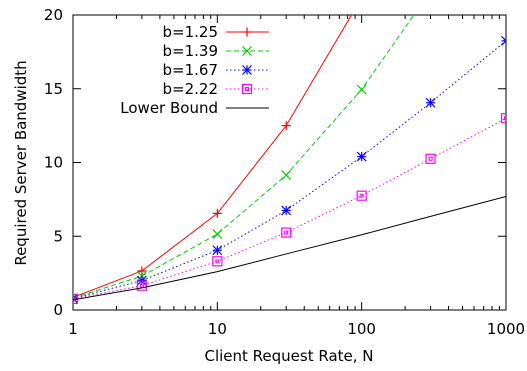  I want to click on x-tick-label: 1, so click(73, 329).